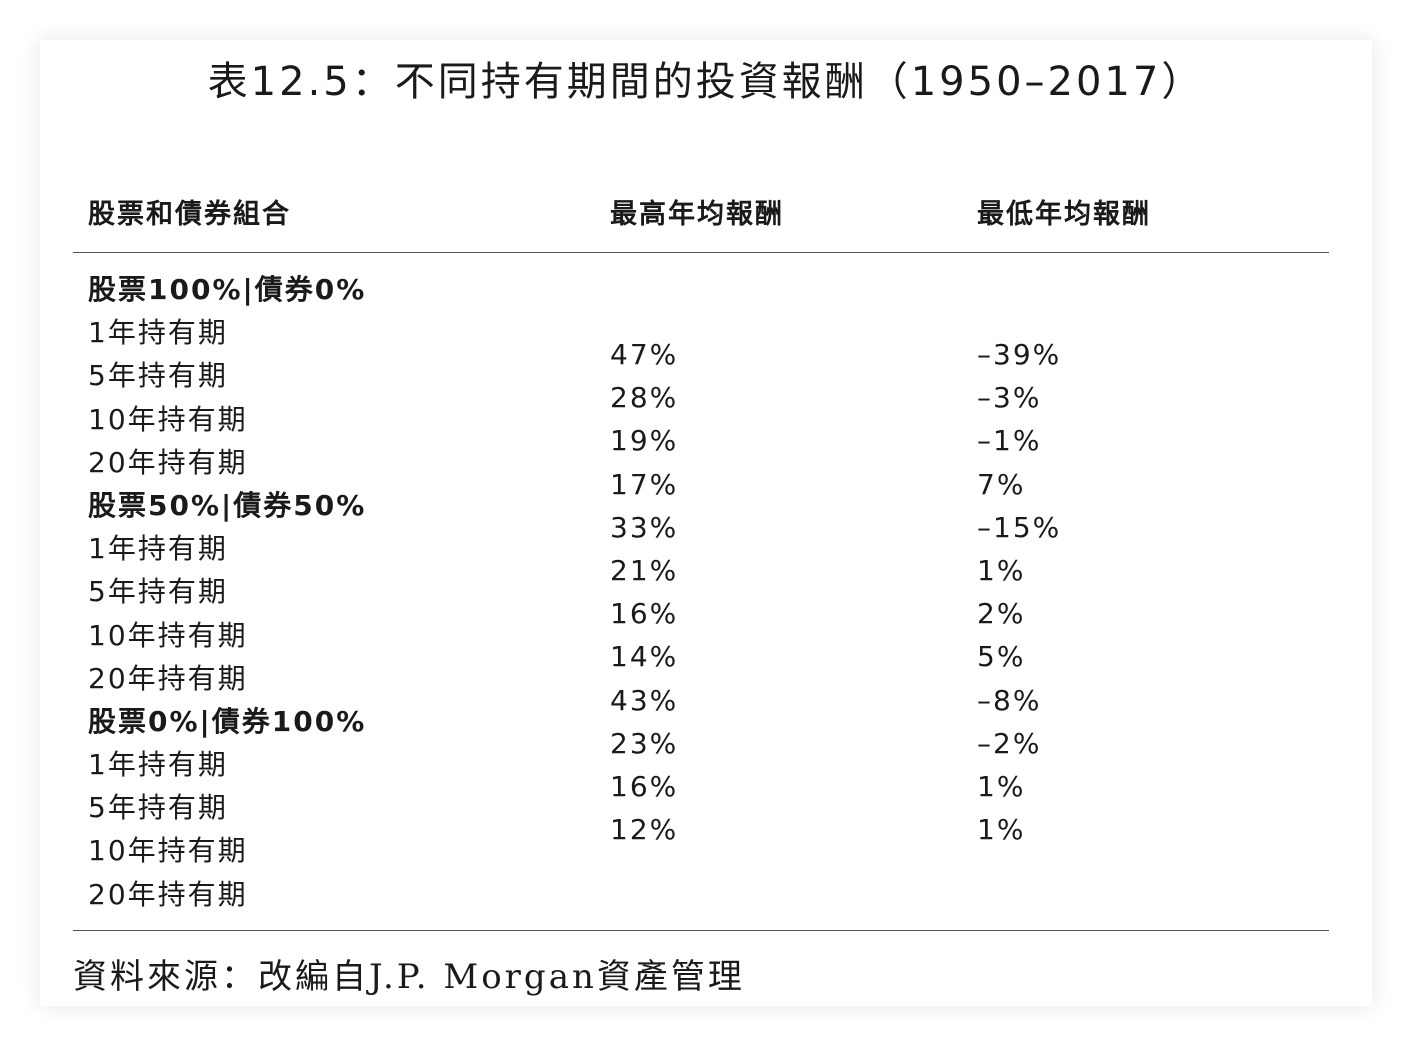  Describe the element at coordinates (1009, 441) in the screenshot. I see `lowest-return-cell: –1%` at that location.